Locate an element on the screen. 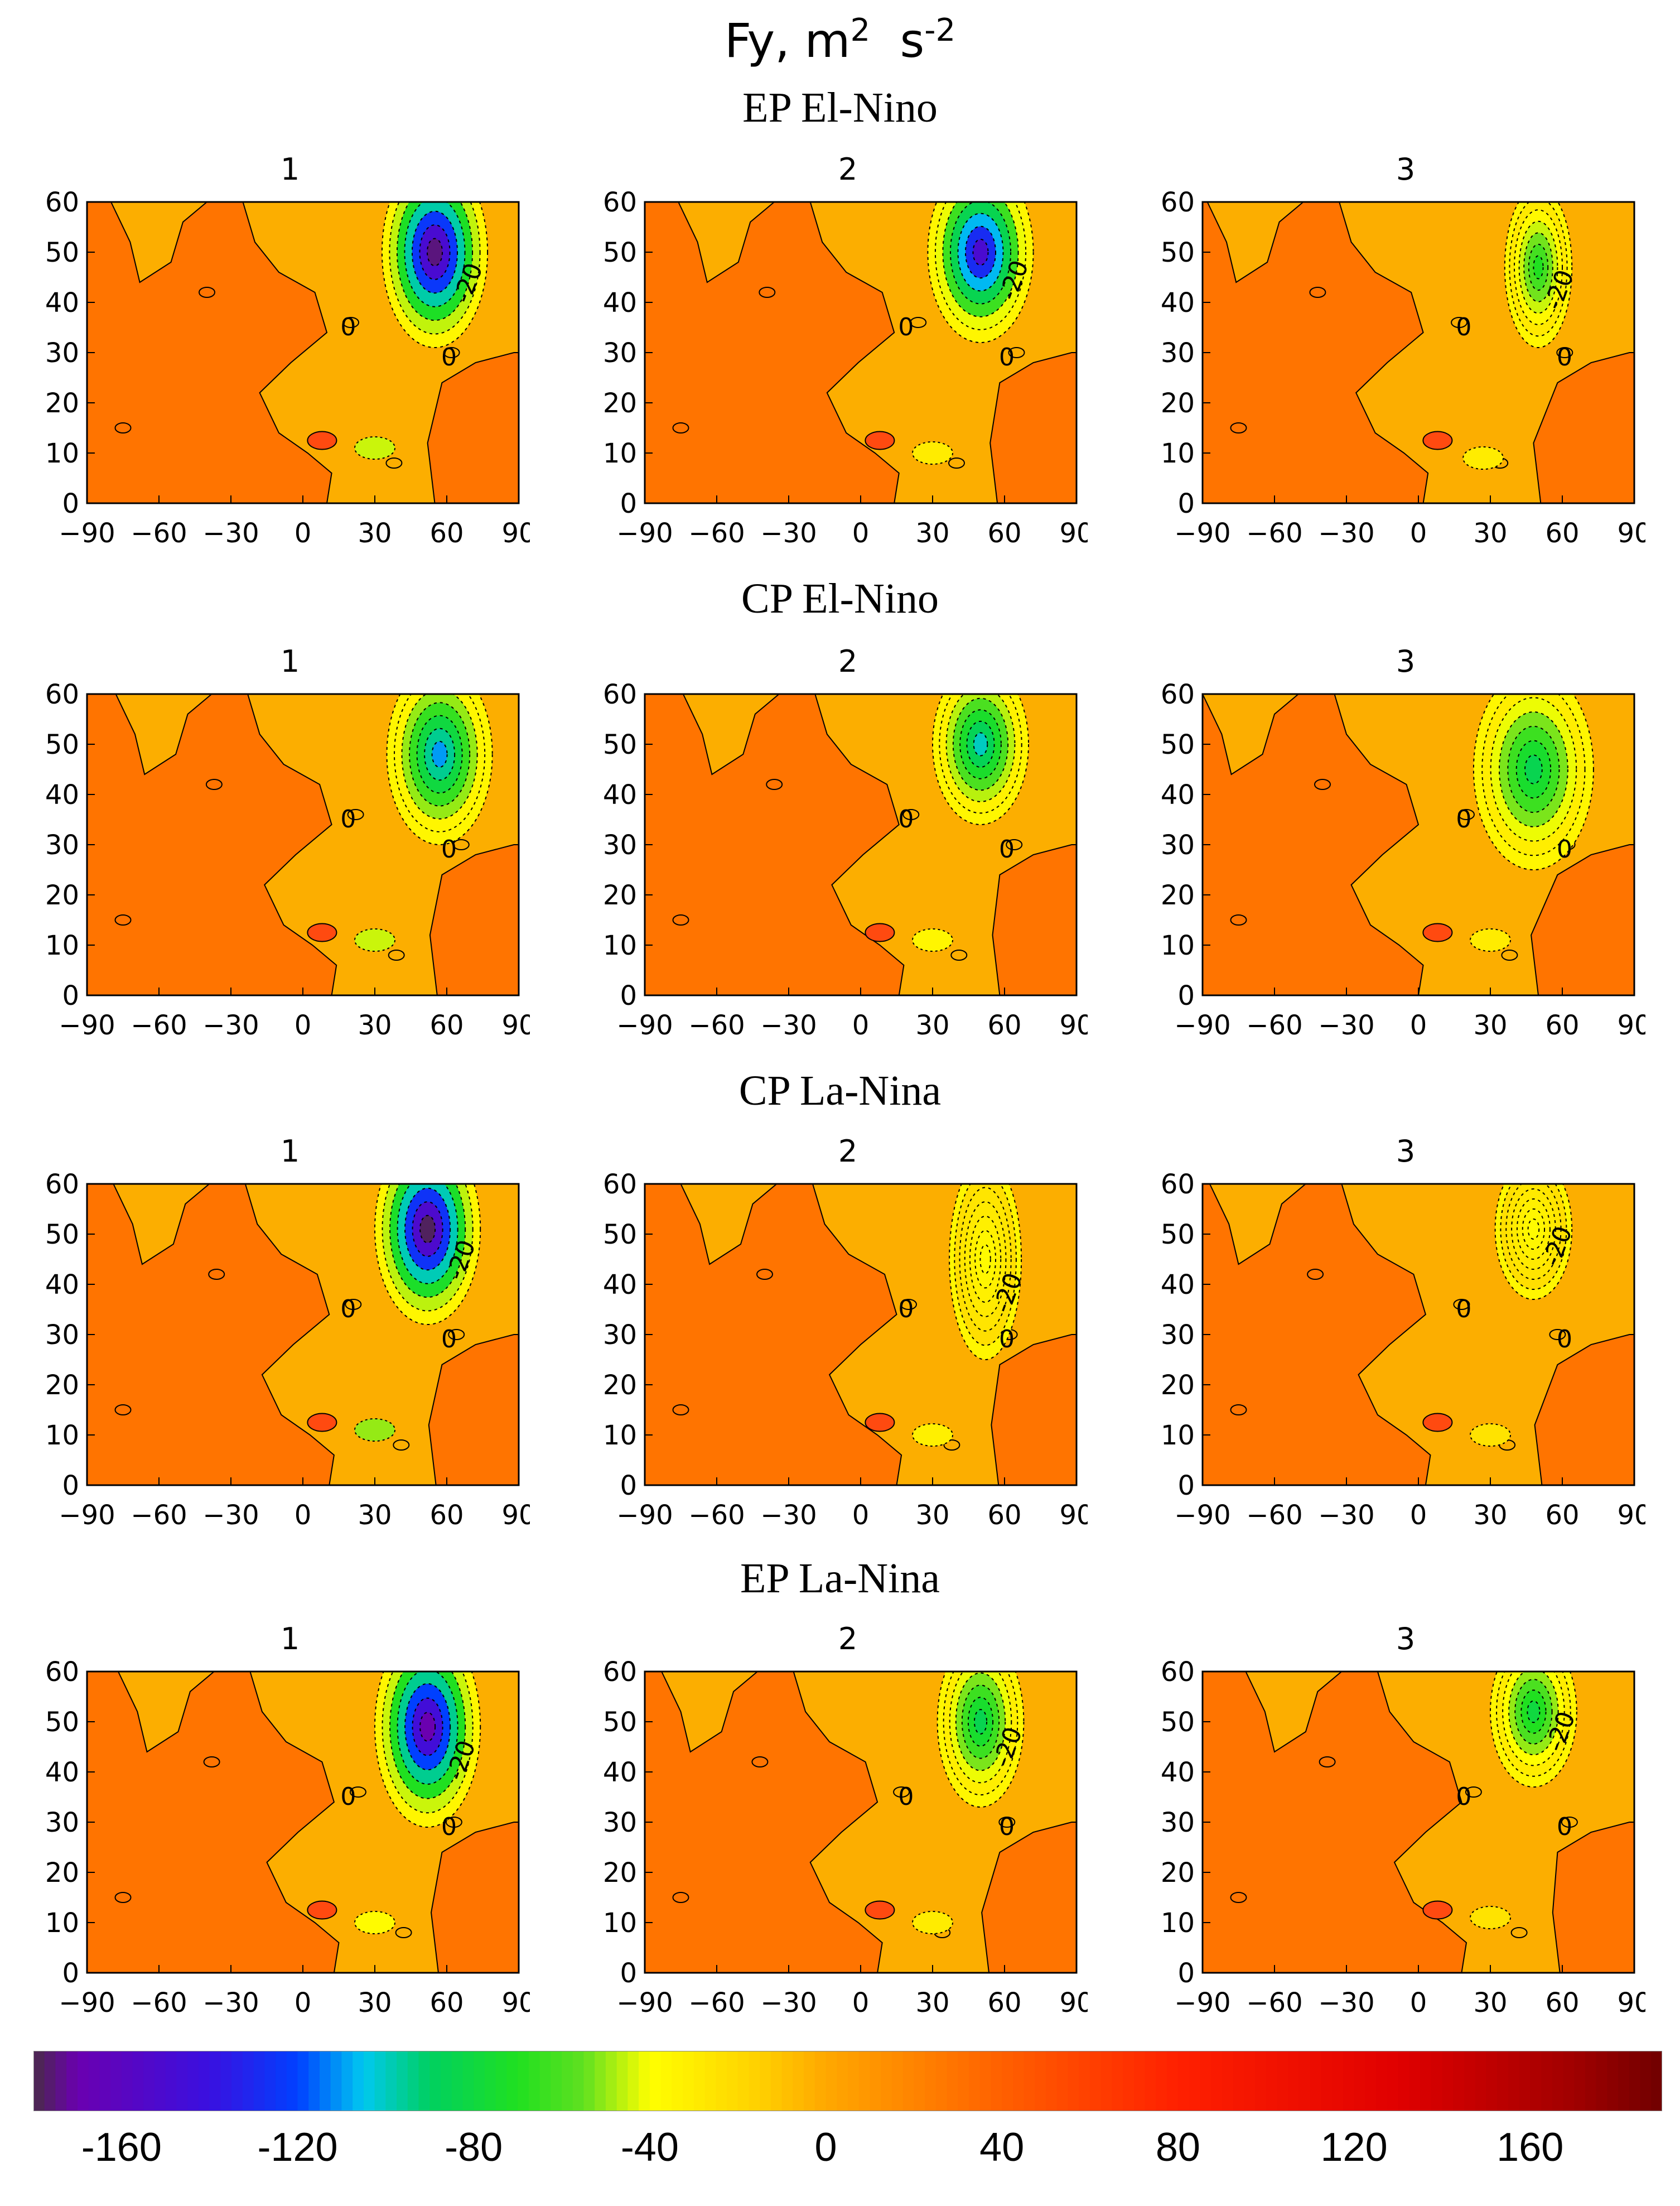 This screenshot has width=1680, height=2206. contour-panel: 1 -20 0 0 −90 −60 −30 0 30 60 90 0 10 20 30 40 50 60 is located at coordinates (268, 354).